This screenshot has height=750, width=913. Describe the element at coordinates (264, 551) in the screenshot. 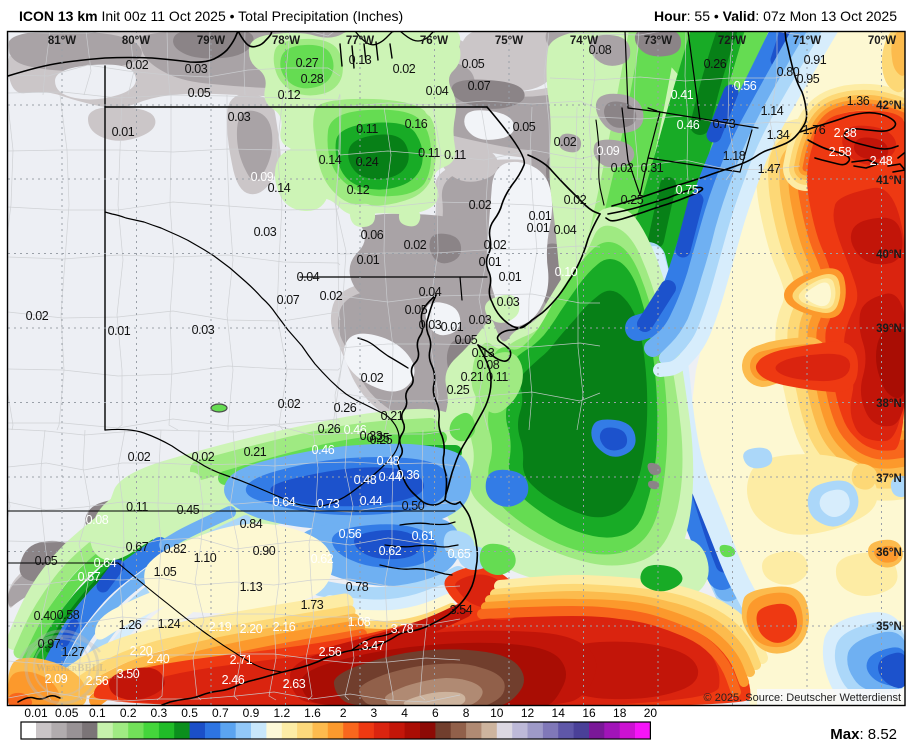

I see `svg-text: 0.90` at that location.